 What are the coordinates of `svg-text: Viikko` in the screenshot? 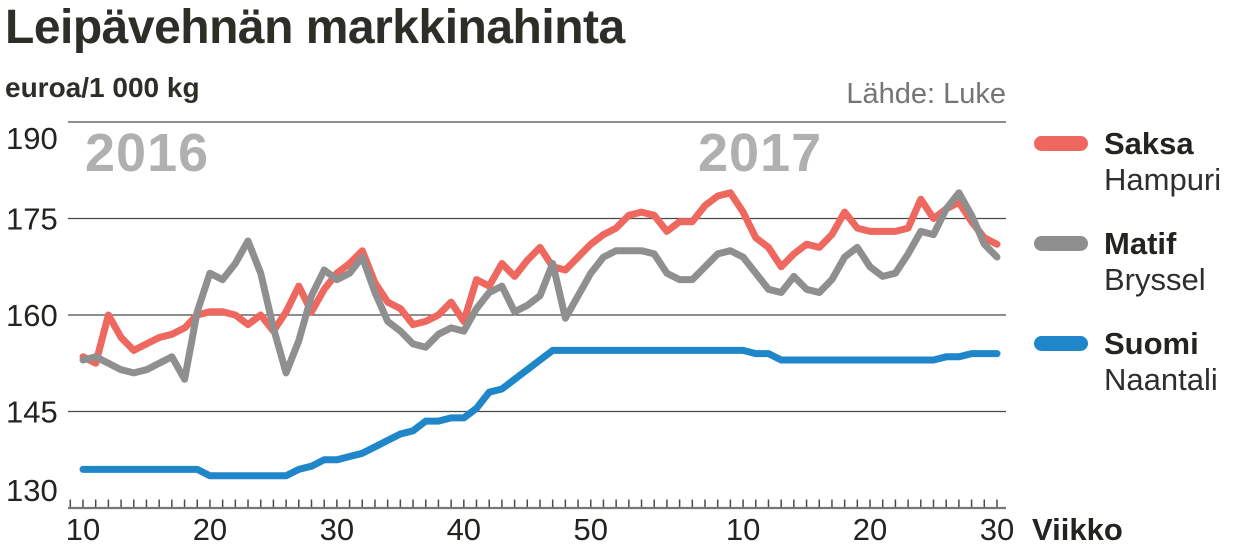 It's located at (1077, 529).